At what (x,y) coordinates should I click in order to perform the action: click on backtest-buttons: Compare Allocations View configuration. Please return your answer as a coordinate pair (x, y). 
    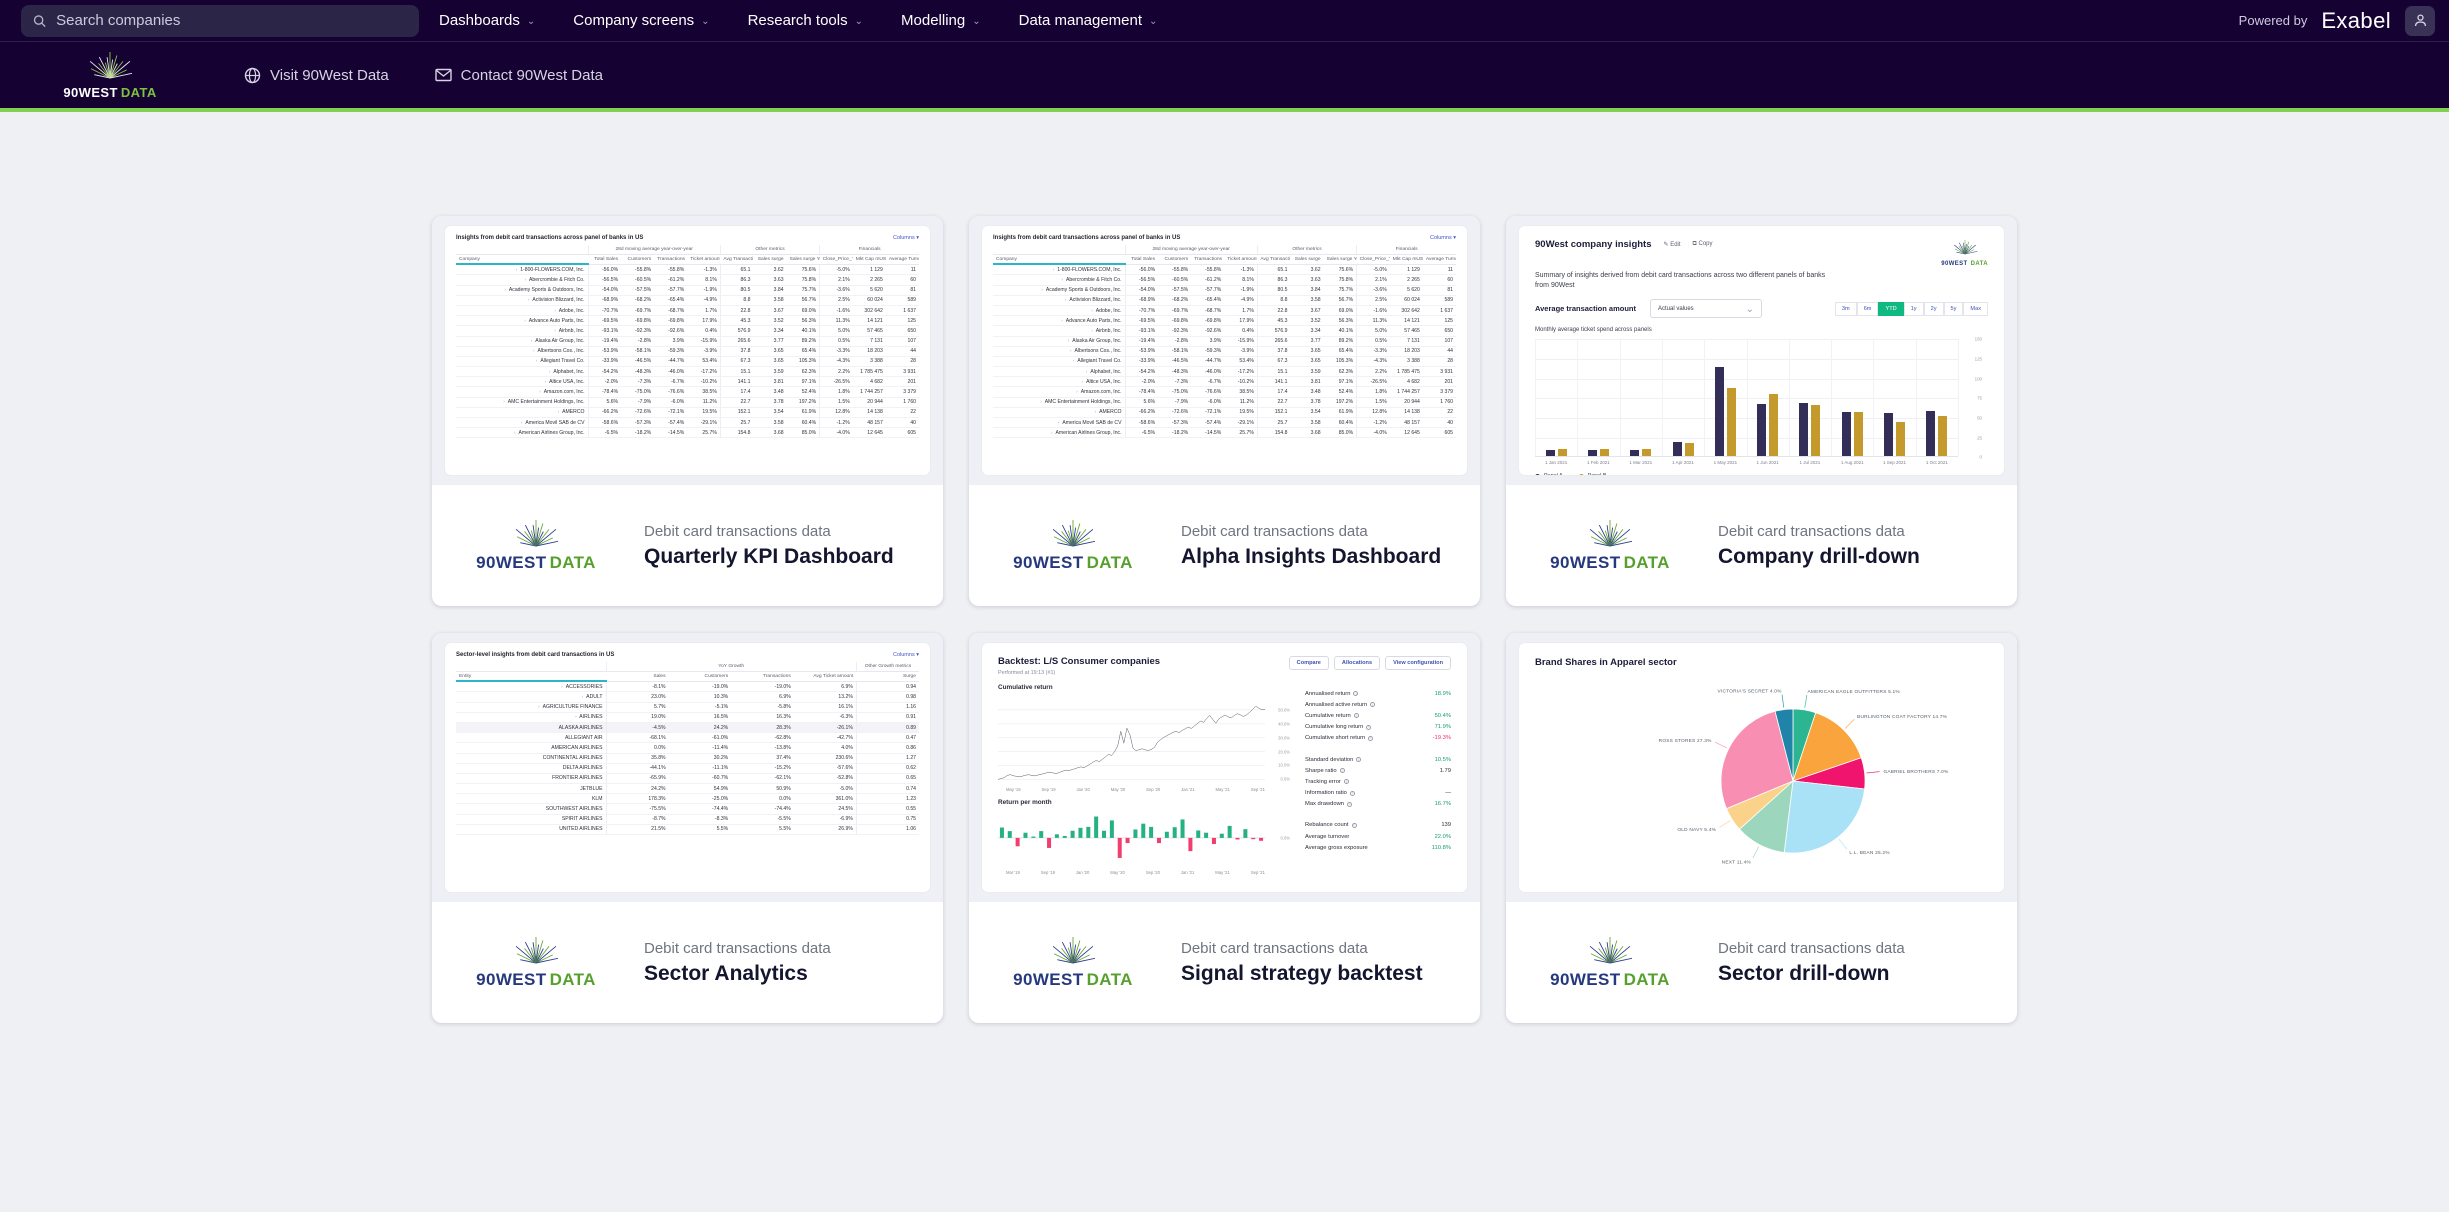
    Looking at the image, I should click on (1369, 663).